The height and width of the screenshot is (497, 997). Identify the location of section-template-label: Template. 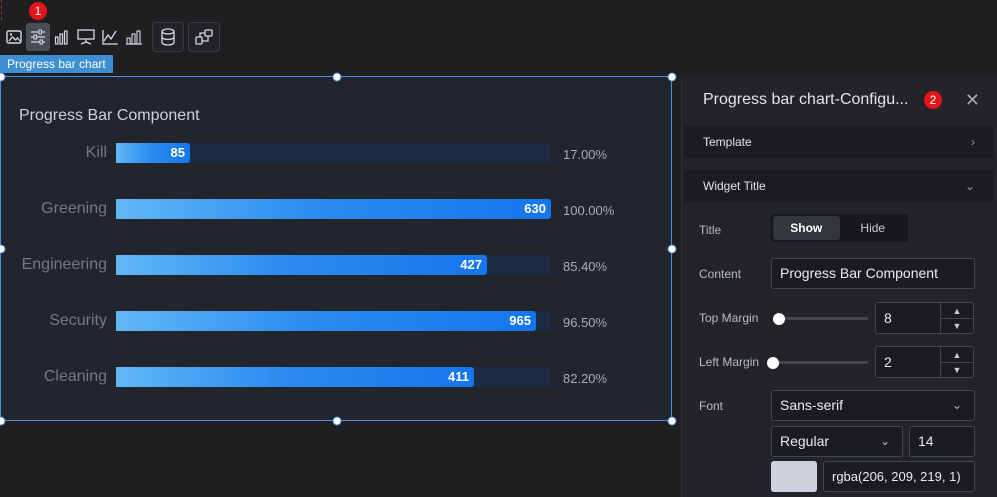
(727, 142).